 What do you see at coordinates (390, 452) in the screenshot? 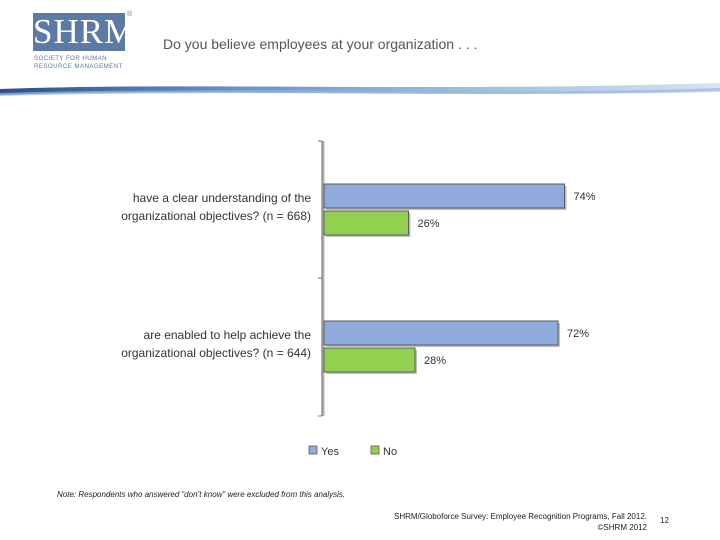
I see `legend-label: No` at bounding box center [390, 452].